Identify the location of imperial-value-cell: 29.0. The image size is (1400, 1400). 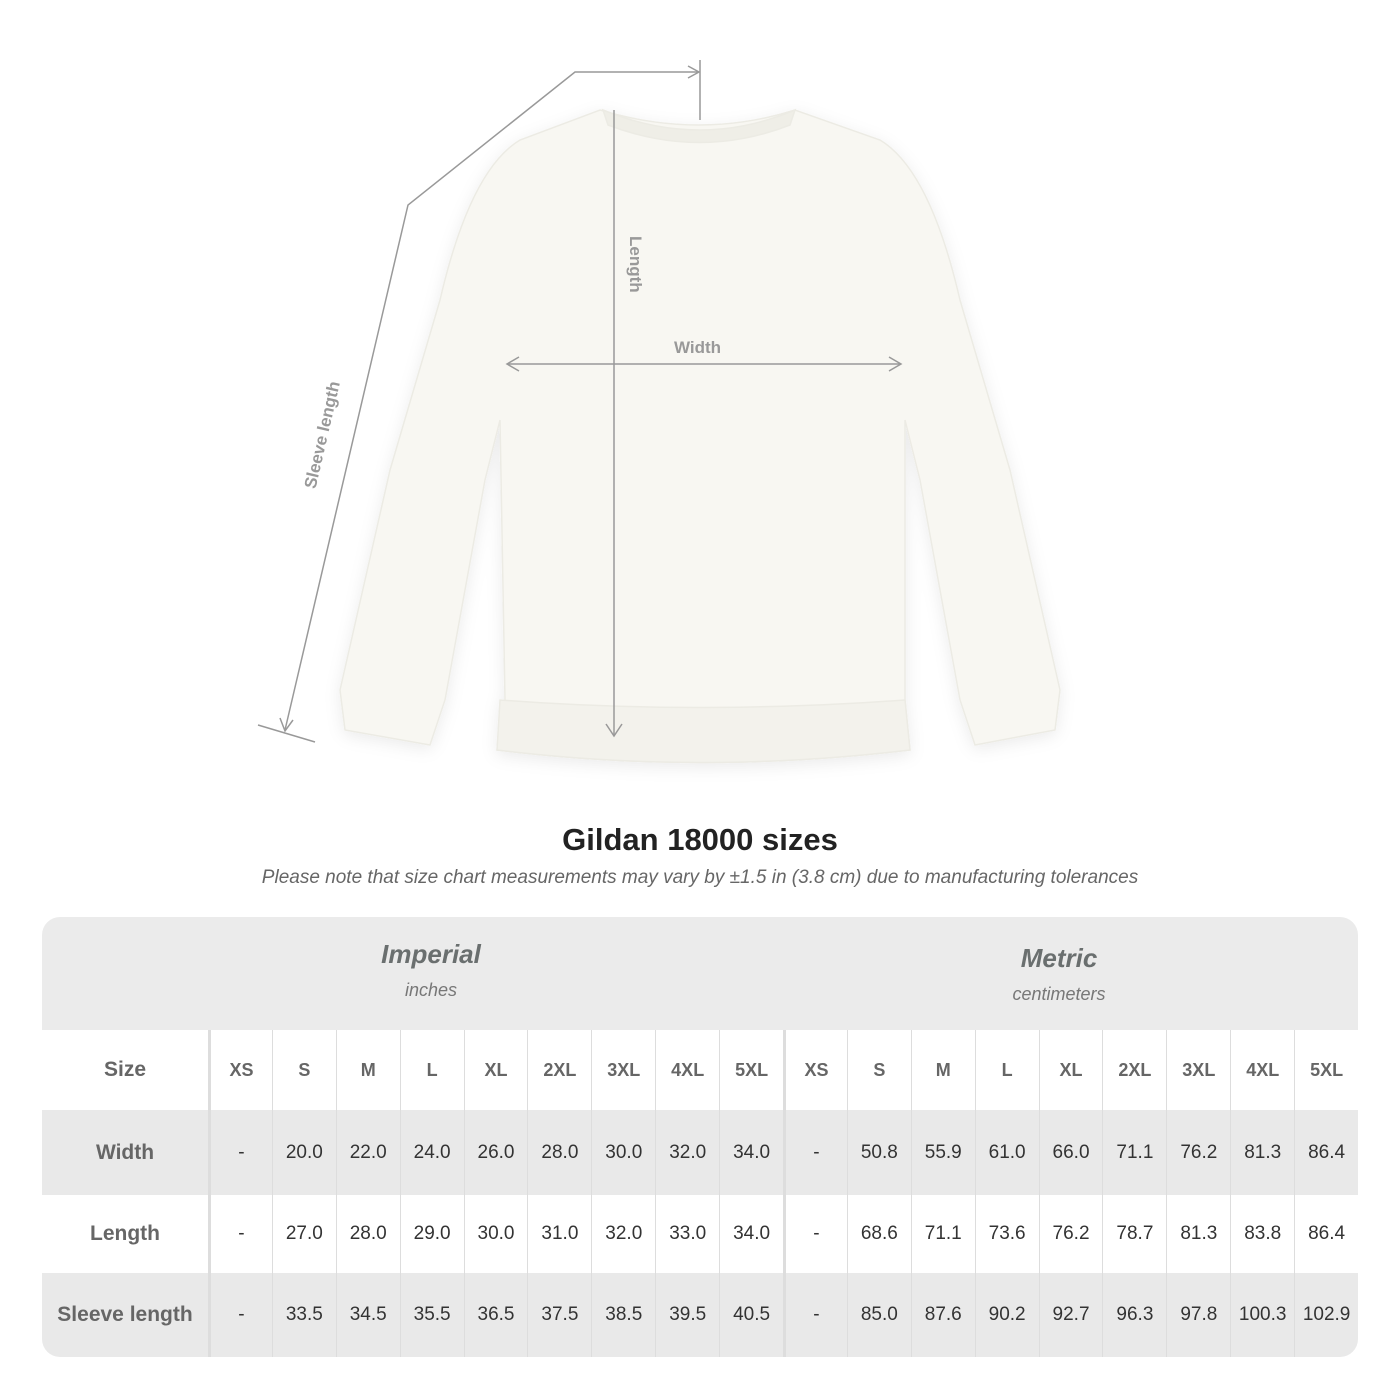
(431, 1234).